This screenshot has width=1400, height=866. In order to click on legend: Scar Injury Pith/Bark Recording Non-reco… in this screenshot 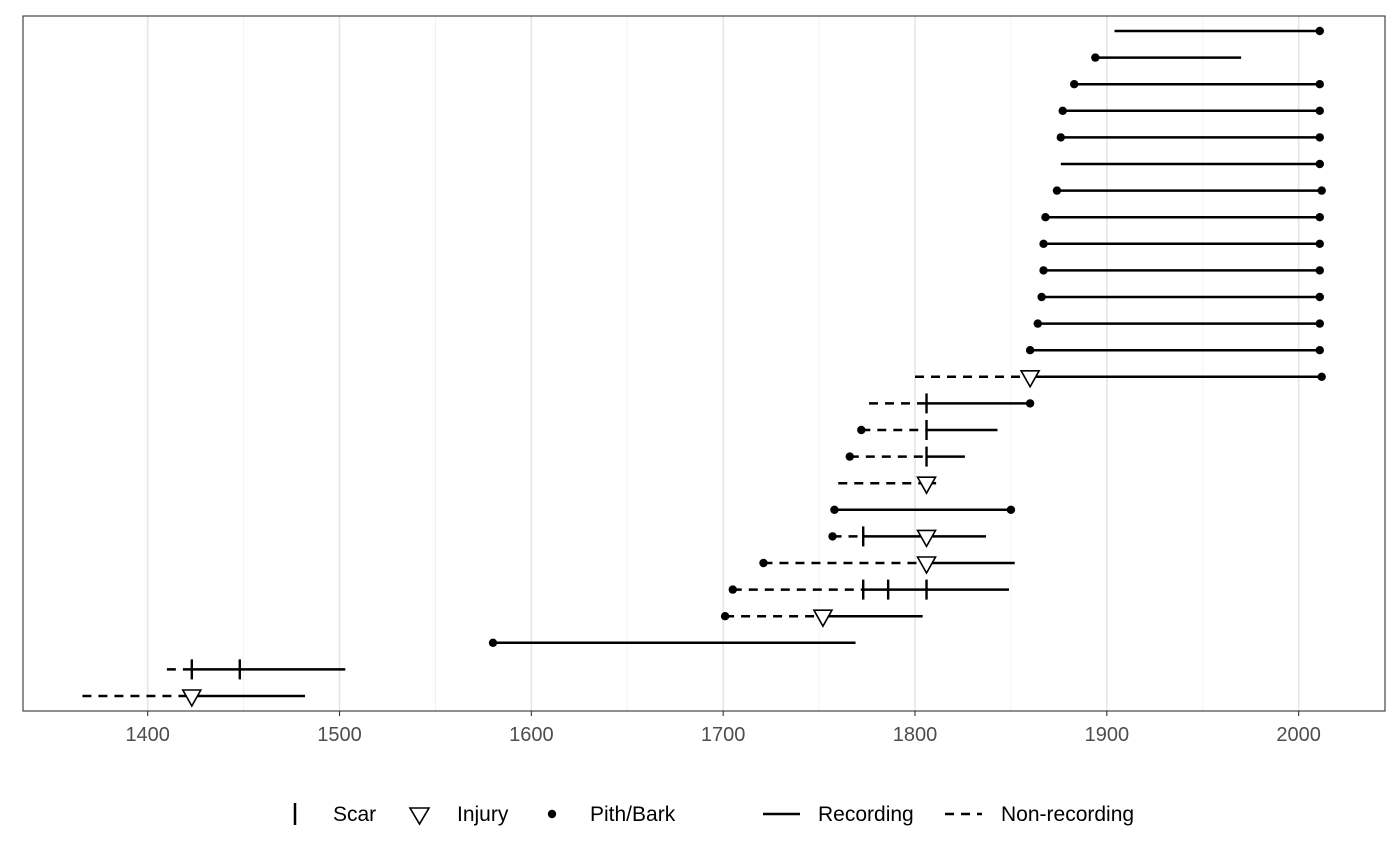, I will do `click(713, 814)`.